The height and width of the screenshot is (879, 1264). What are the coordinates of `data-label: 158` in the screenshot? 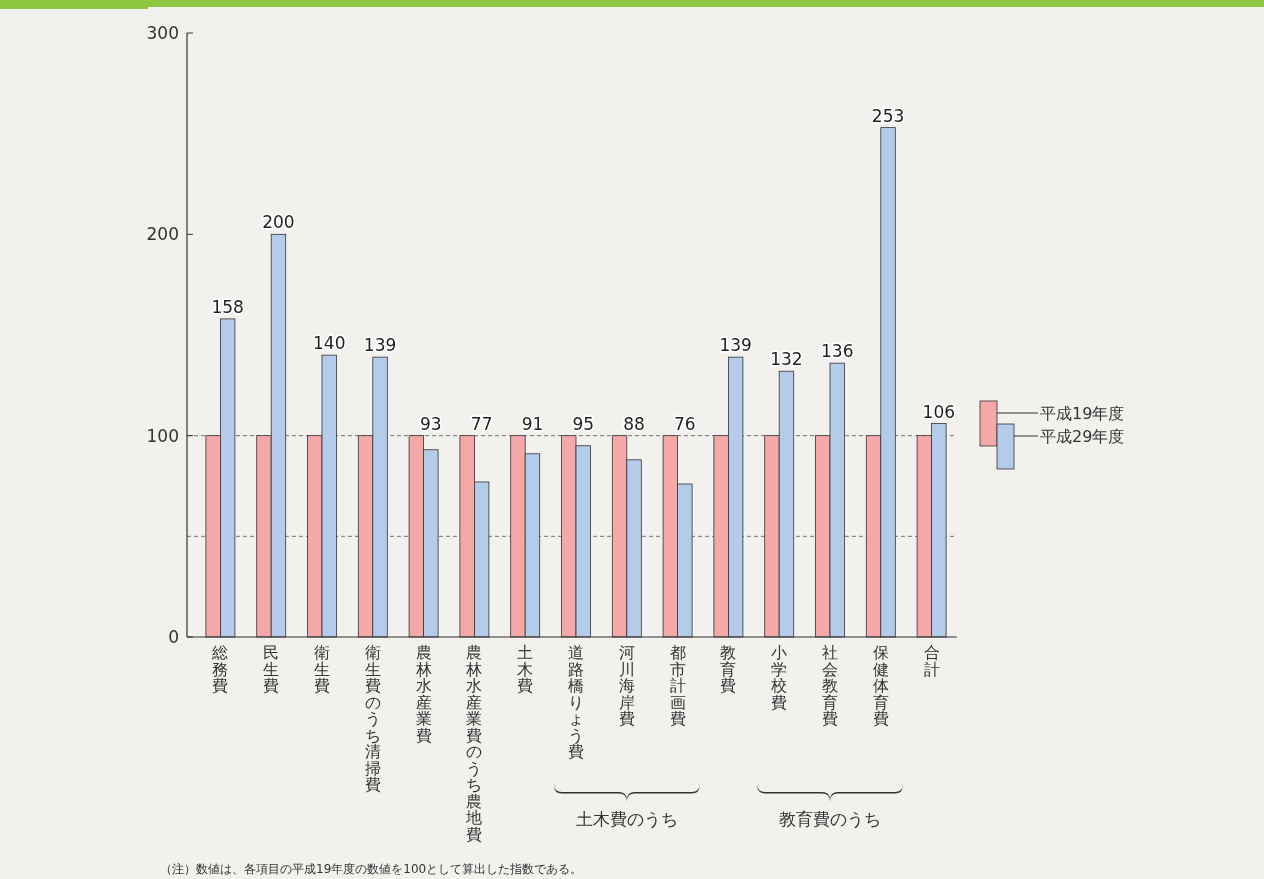 It's located at (227, 306).